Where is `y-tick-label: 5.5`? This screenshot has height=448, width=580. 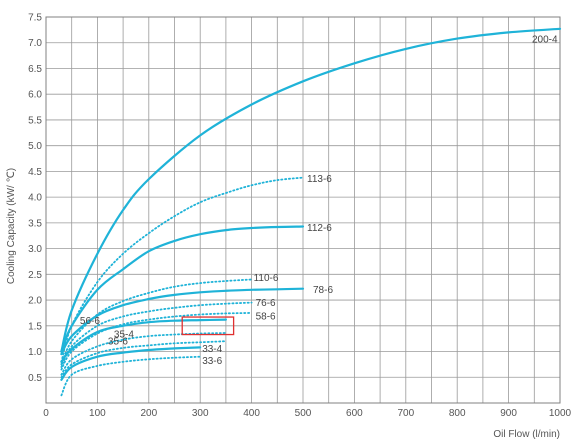 y-tick-label: 5.5 is located at coordinates (35, 120).